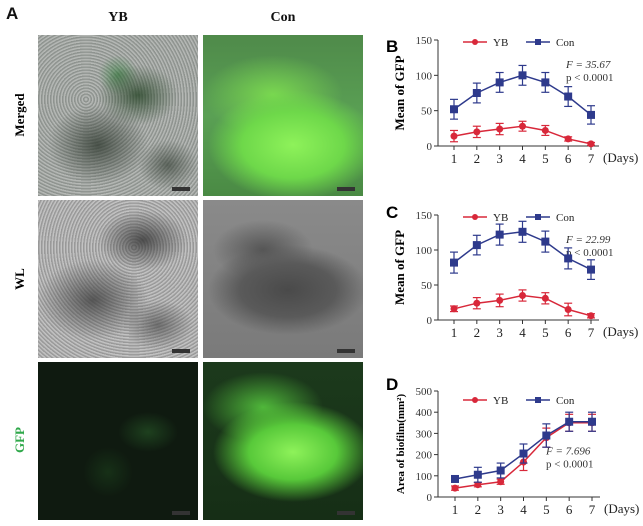 The image size is (643, 526). I want to click on chart-c-legend-label: YB, so click(500, 218).